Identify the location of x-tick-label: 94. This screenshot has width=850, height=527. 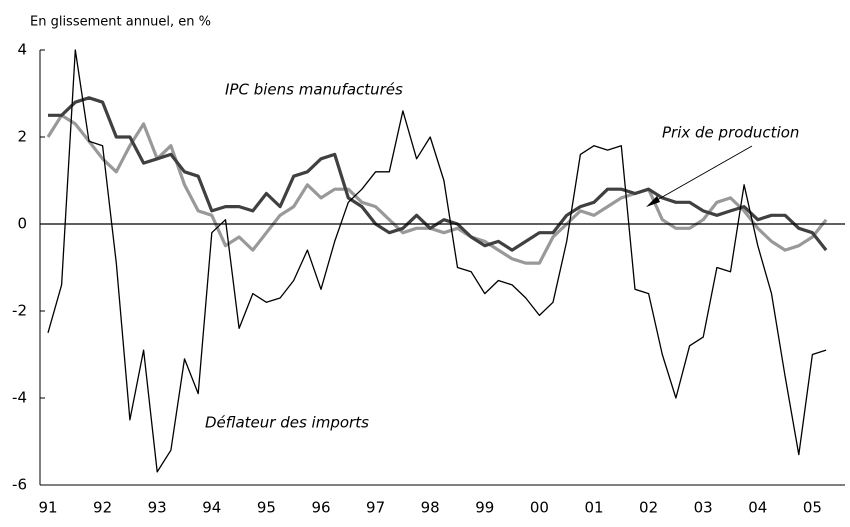
(211, 508).